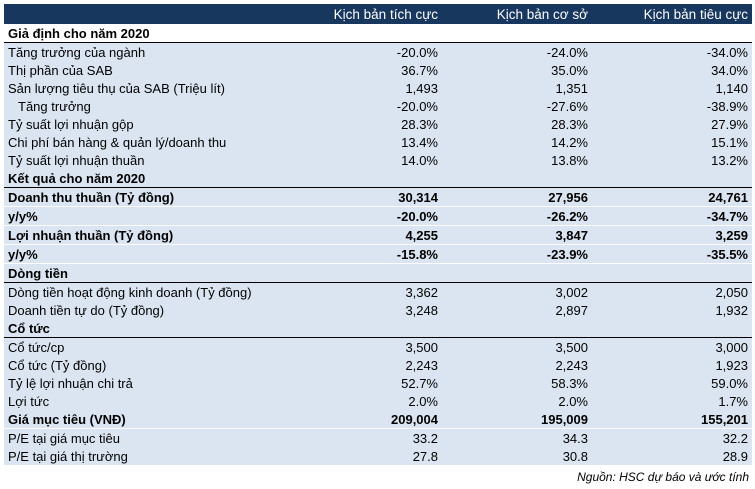 The width and height of the screenshot is (755, 489). I want to click on cell-base-scenario: 2,243, so click(517, 365).